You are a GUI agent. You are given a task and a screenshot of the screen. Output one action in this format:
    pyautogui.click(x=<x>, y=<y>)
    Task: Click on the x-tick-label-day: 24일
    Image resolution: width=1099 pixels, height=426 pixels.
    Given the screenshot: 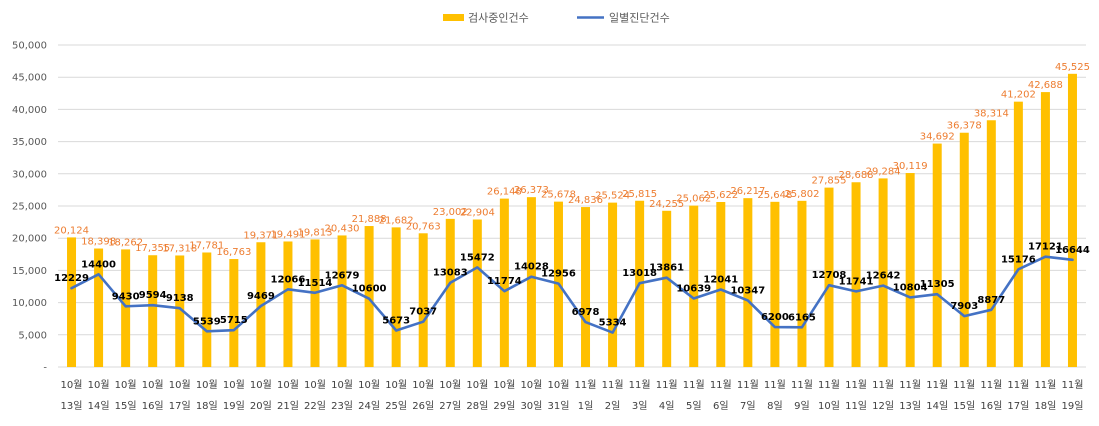 What is the action you would take?
    pyautogui.click(x=369, y=406)
    